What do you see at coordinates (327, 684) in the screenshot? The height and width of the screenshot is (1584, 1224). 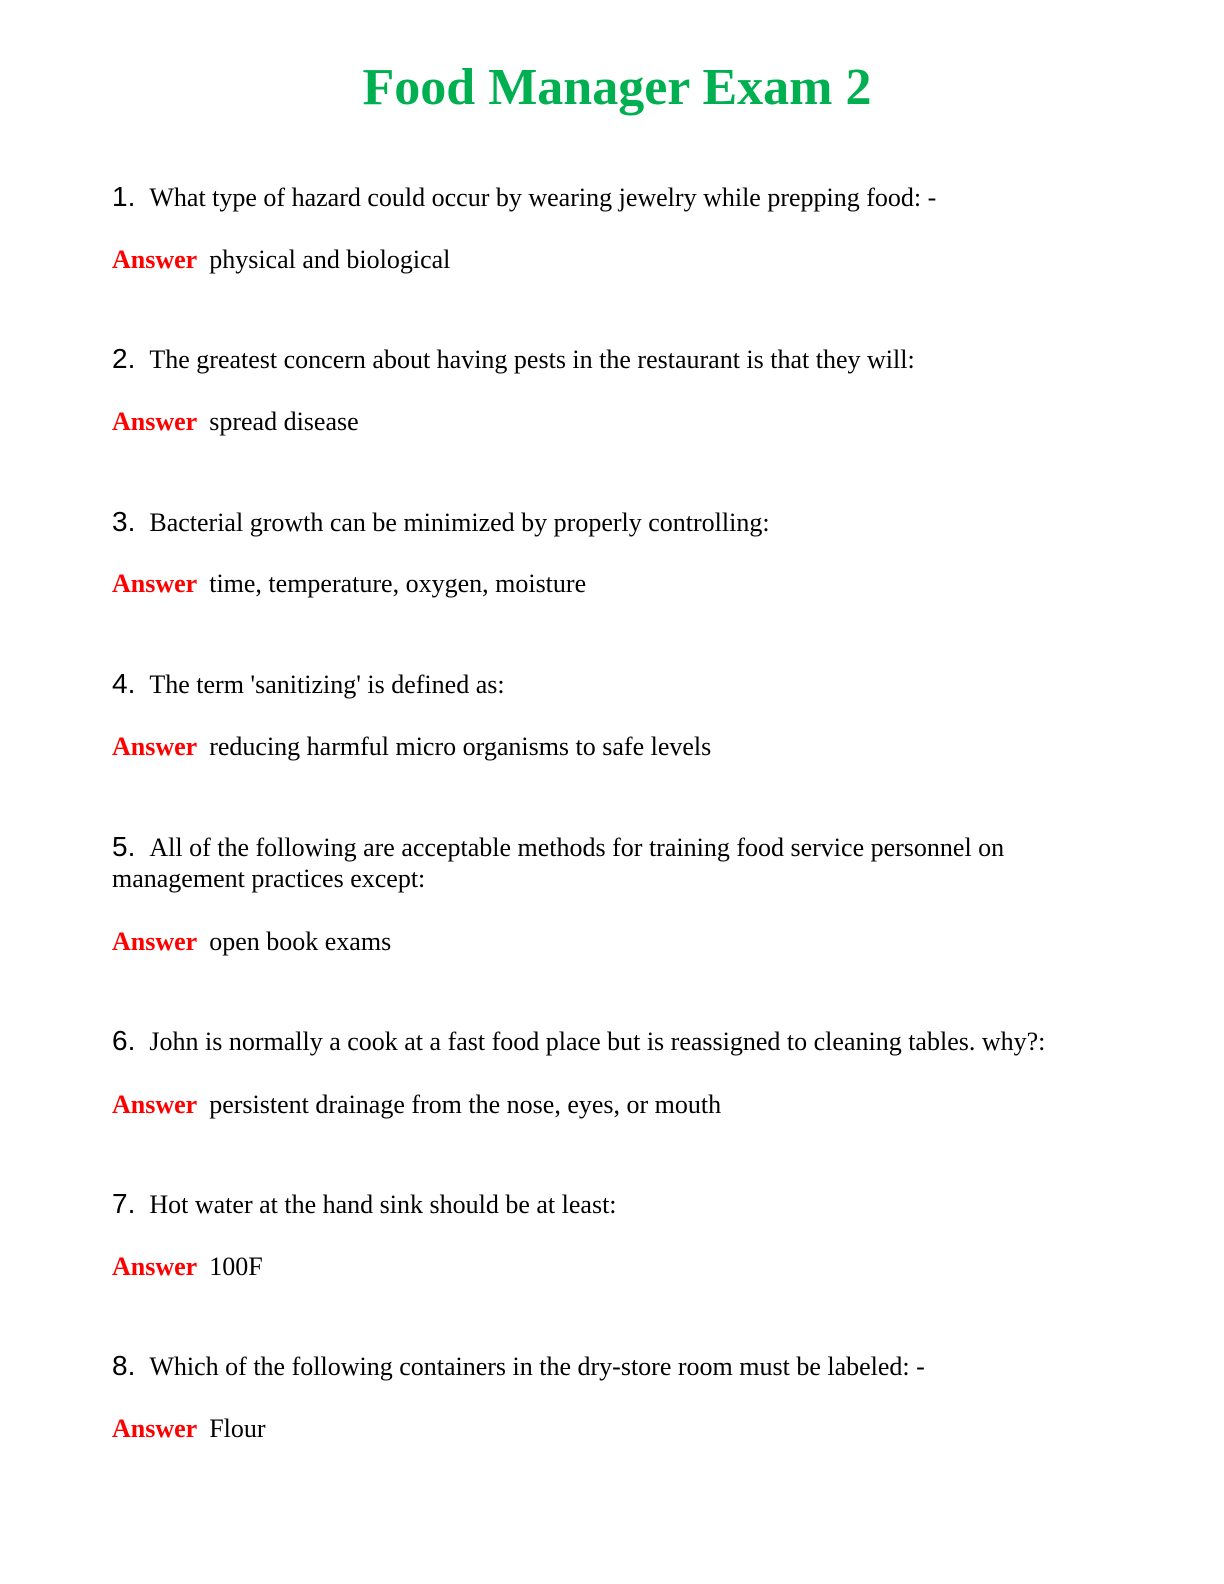 I see `question-text: The term 'sanitizing' is defined as:` at bounding box center [327, 684].